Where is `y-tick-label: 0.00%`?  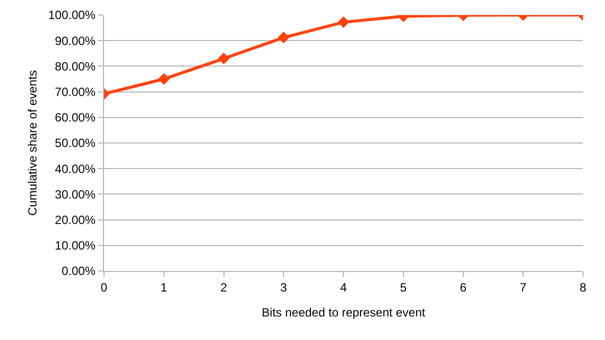 y-tick-label: 0.00% is located at coordinates (79, 271).